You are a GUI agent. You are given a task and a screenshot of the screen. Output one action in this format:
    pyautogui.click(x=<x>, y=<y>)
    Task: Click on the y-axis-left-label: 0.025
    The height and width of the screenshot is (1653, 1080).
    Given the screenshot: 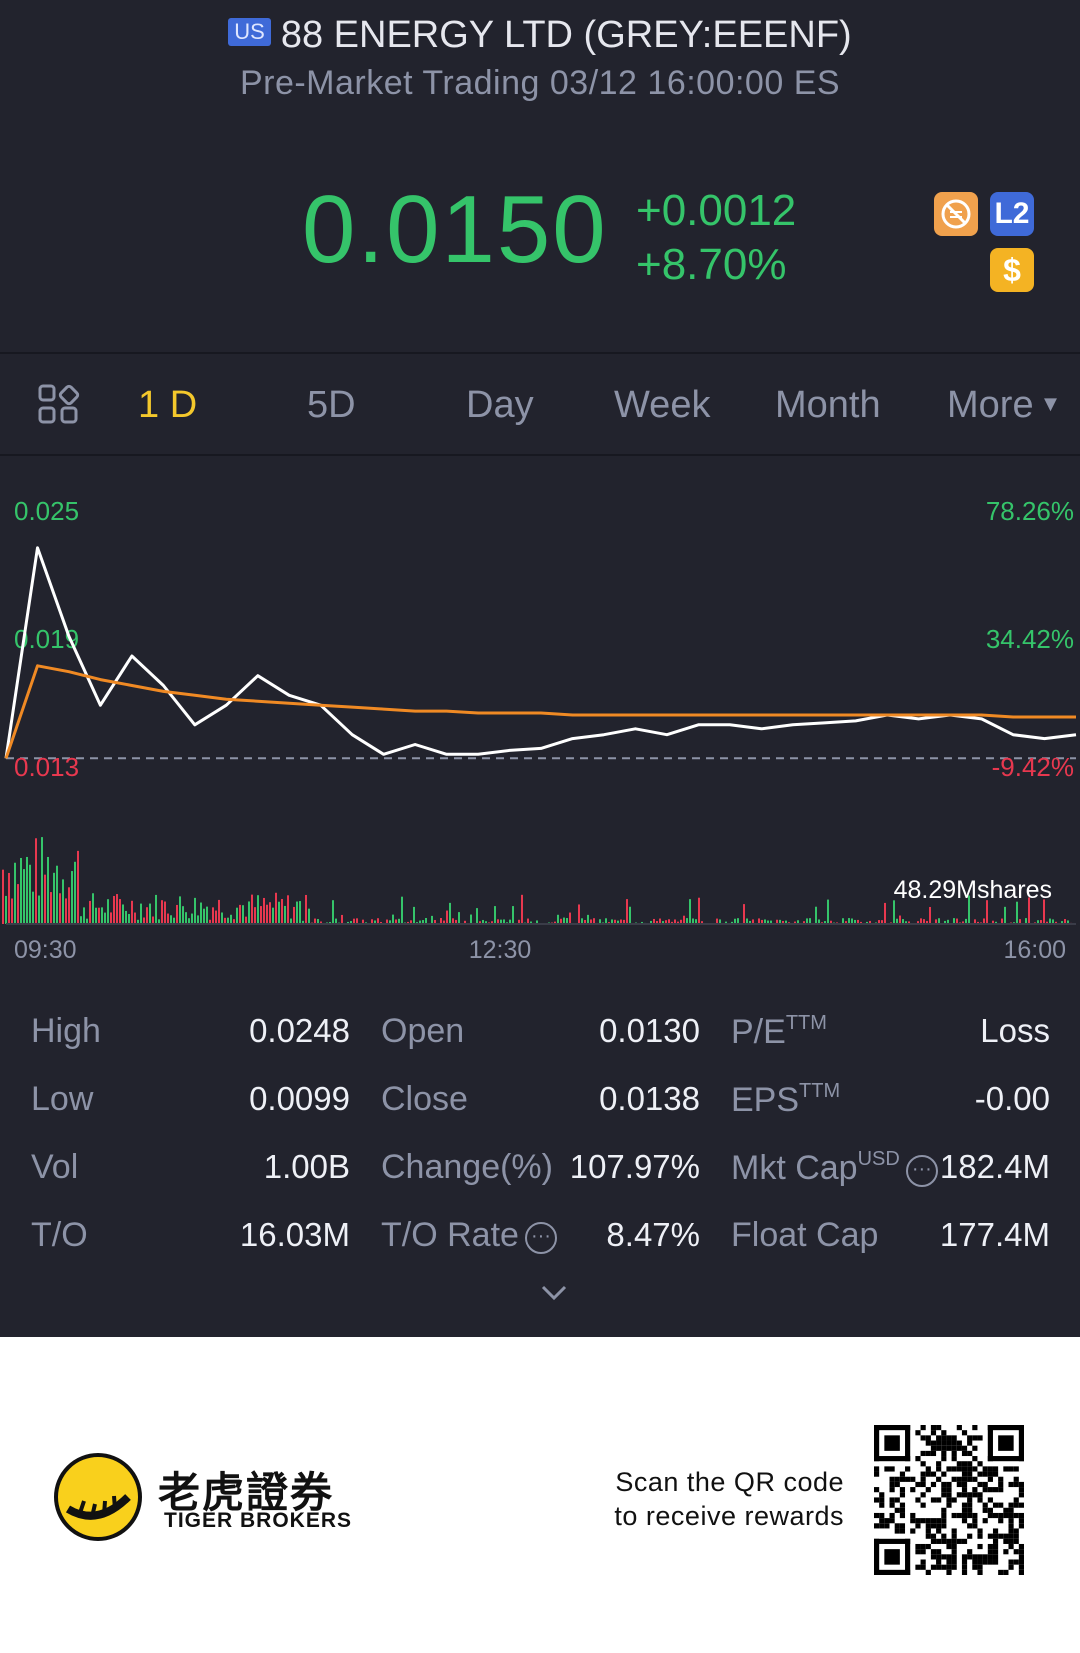 What is the action you would take?
    pyautogui.click(x=46, y=511)
    